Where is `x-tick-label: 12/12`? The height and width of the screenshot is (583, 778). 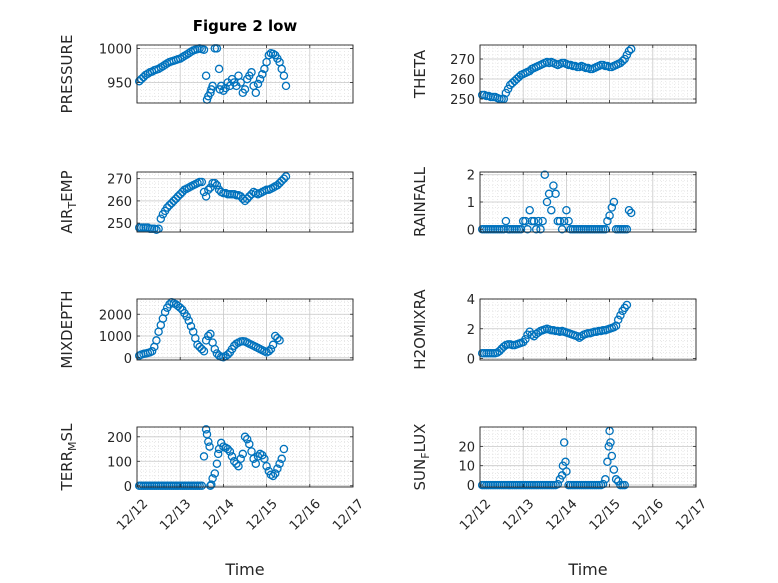
x-tick-label: 12/12 is located at coordinates (475, 515).